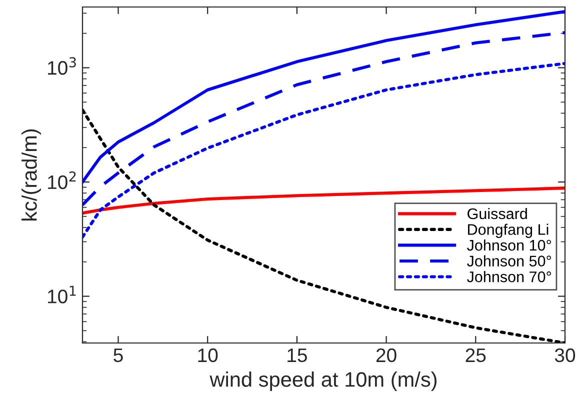  What do you see at coordinates (497, 214) in the screenshot?
I see `legend-label: Guissard` at bounding box center [497, 214].